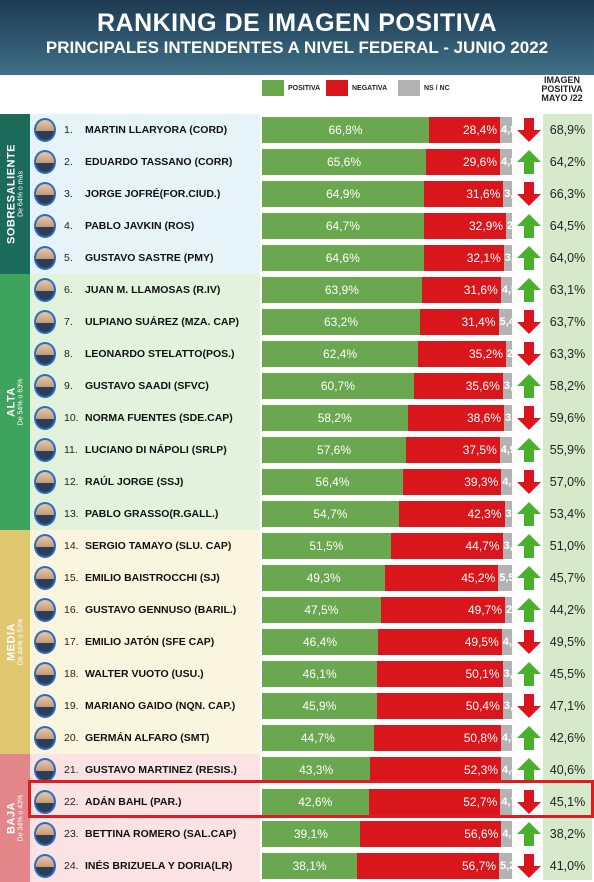 The image size is (594, 882). I want to click on mayor-name: LUCIANO DI NÁPOLI (SRLP), so click(156, 450).